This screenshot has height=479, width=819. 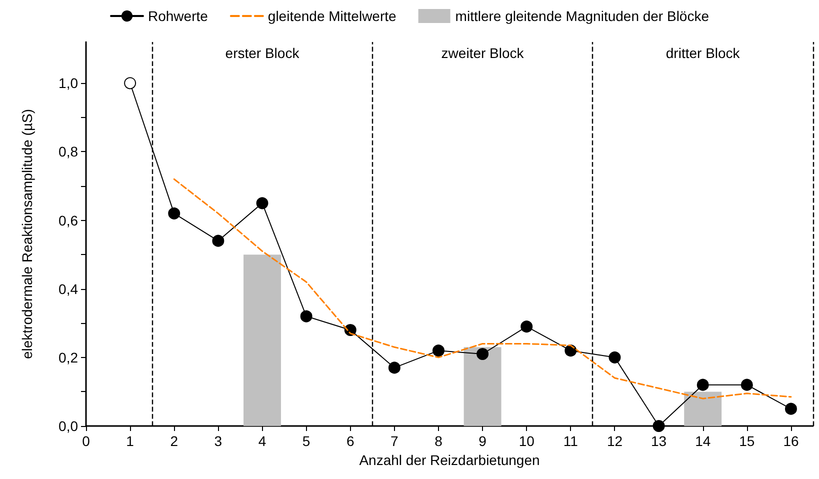 What do you see at coordinates (262, 53) in the screenshot?
I see `annotation: erster Block` at bounding box center [262, 53].